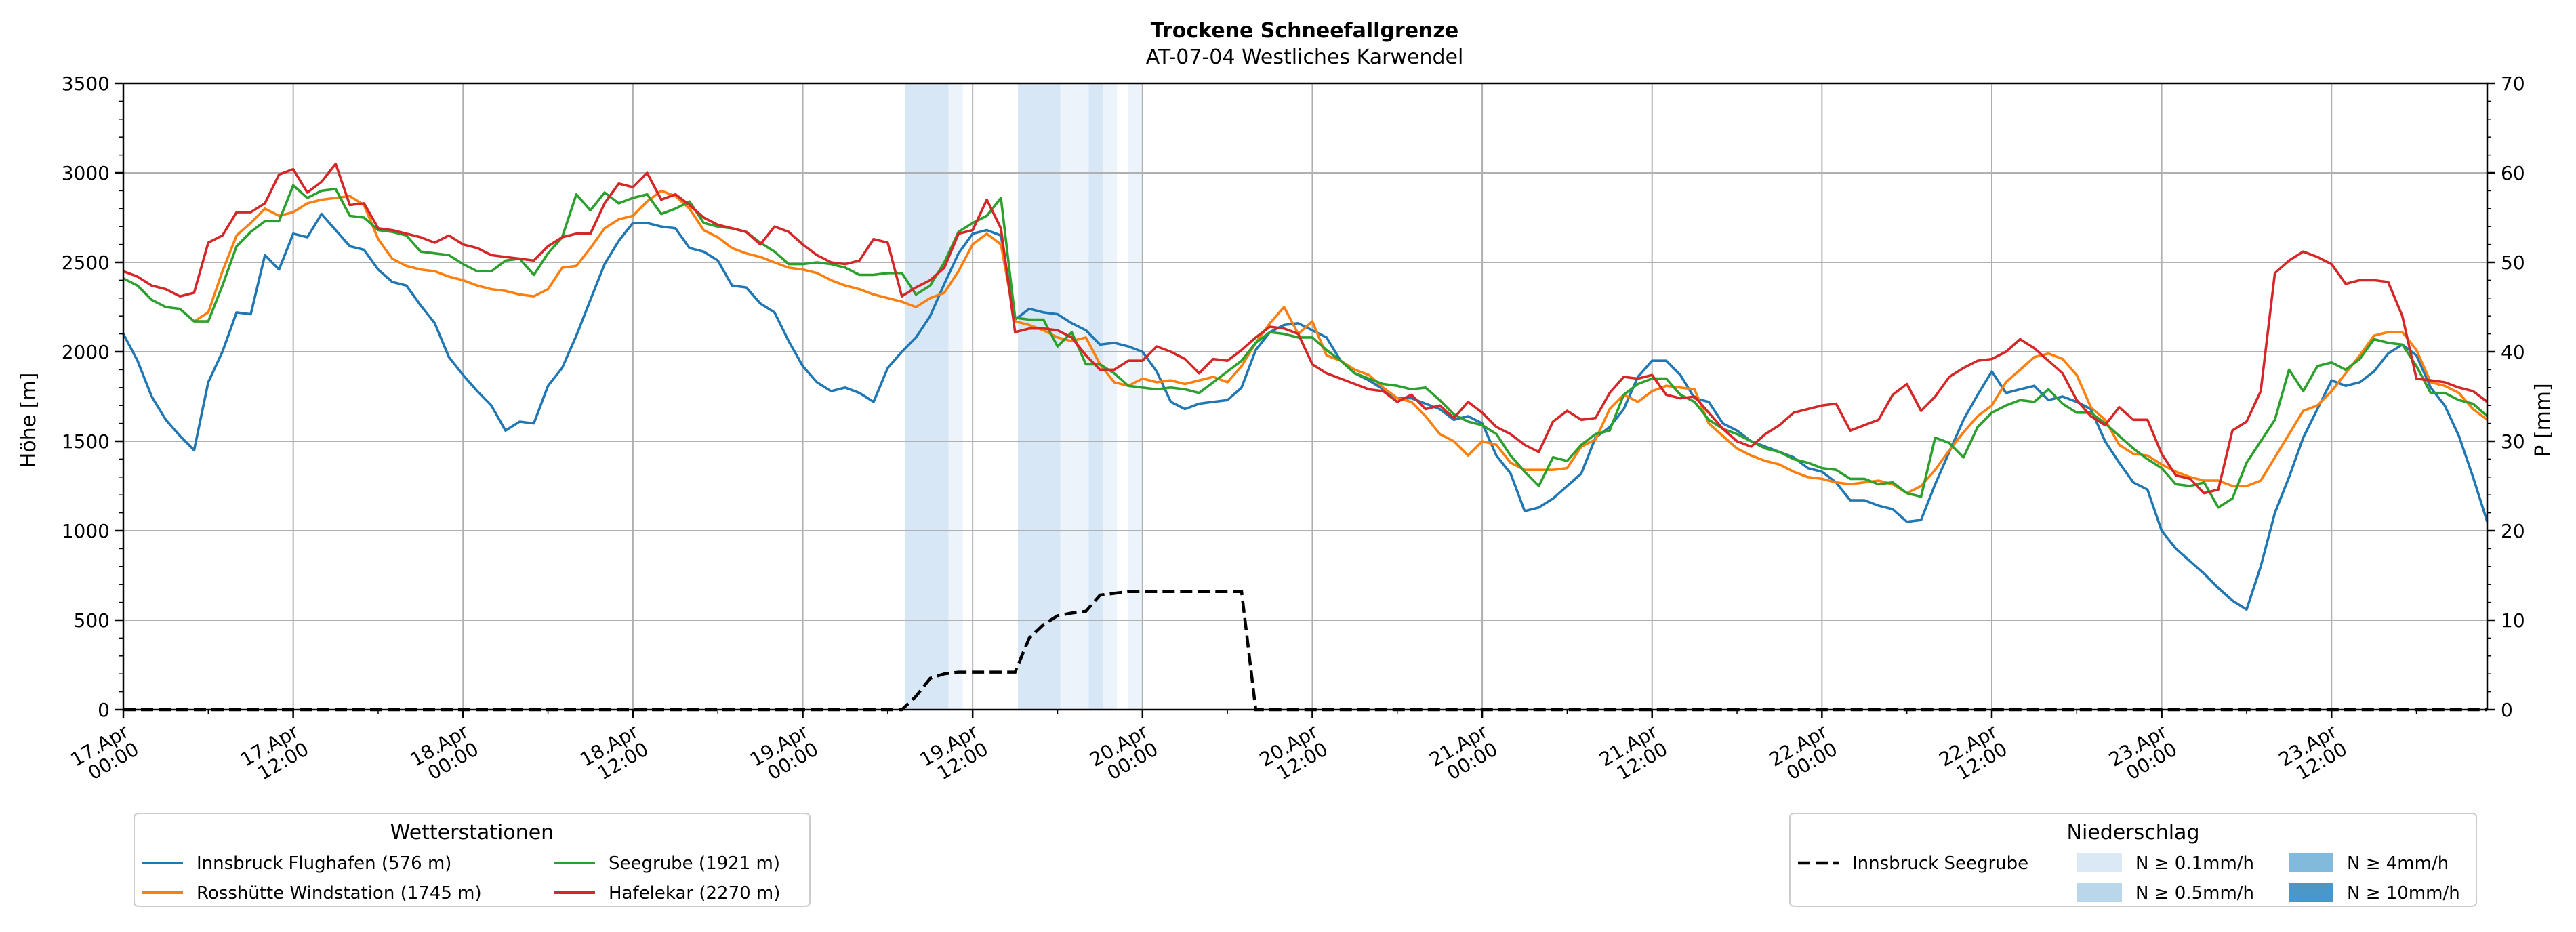  What do you see at coordinates (1973, 754) in the screenshot?
I see `x-tick-label-132: 22.Apr12:00` at bounding box center [1973, 754].